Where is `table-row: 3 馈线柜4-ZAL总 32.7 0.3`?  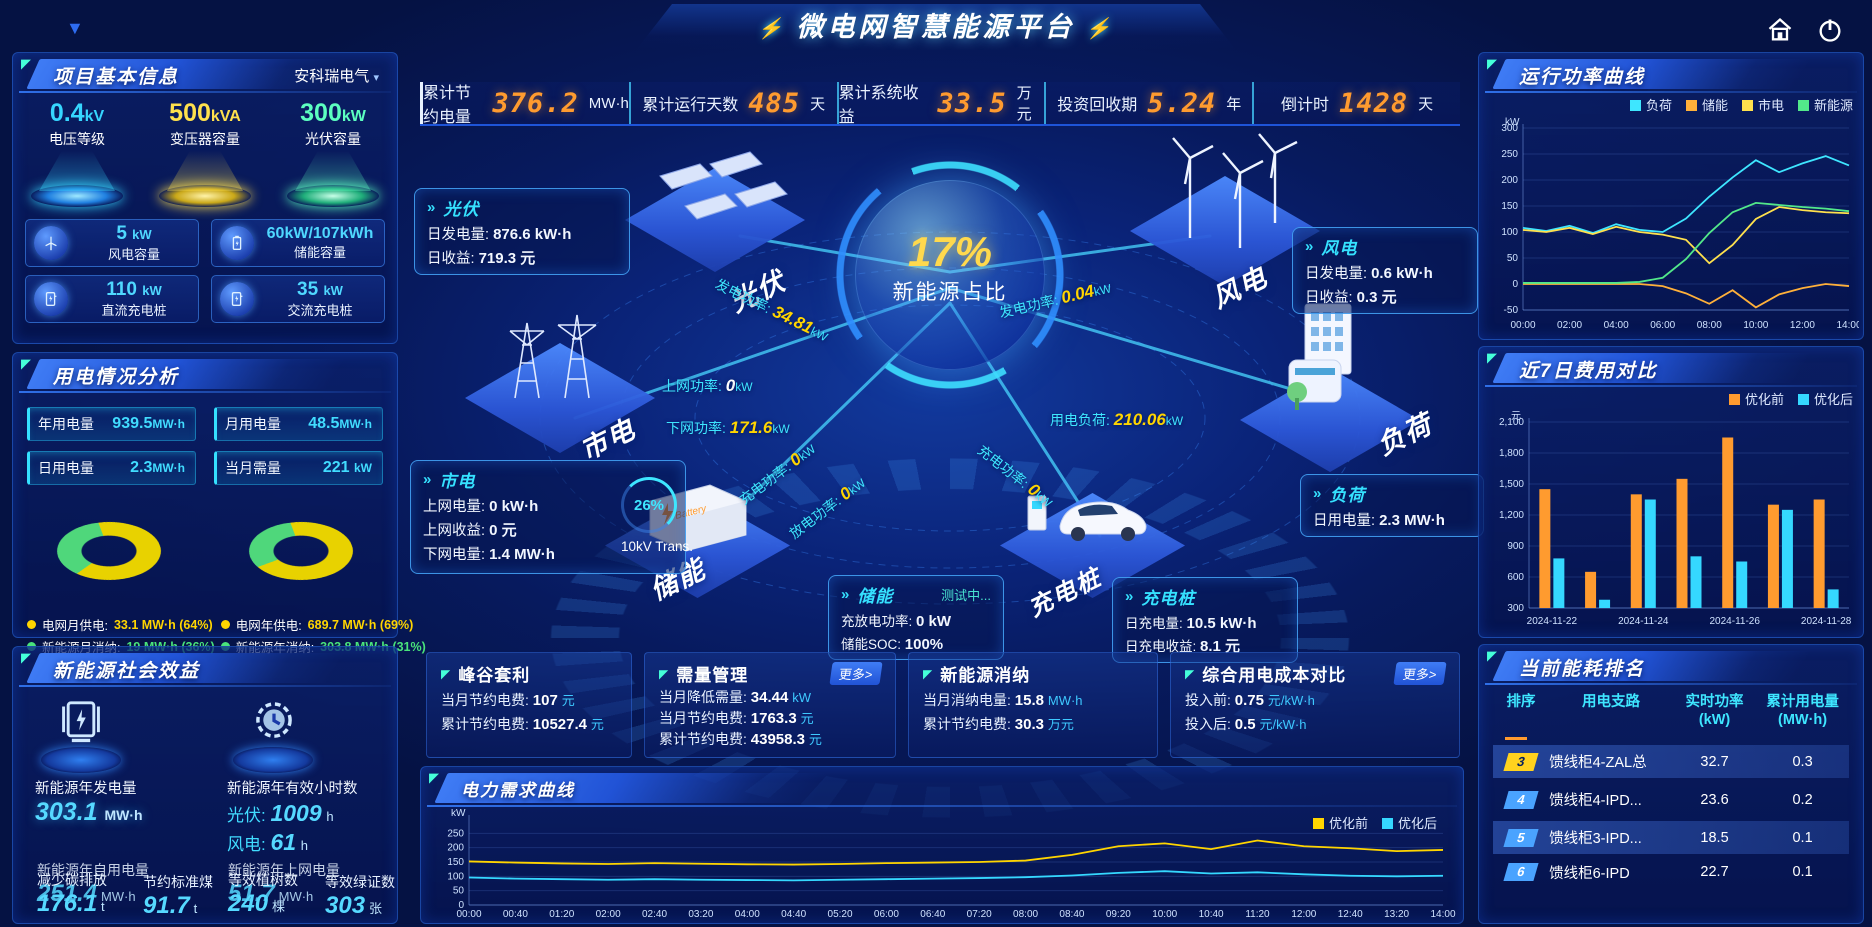 table-row: 3 馈线柜4-ZAL总 32.7 0.3 is located at coordinates (1671, 762).